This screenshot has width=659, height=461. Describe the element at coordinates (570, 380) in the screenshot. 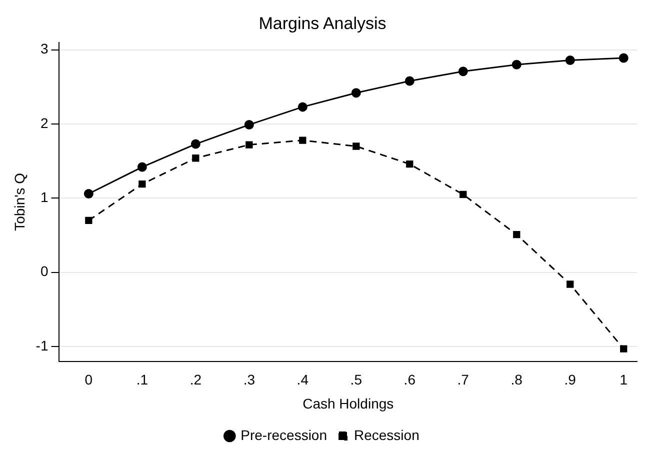

I see `x-tick-label: .9` at that location.